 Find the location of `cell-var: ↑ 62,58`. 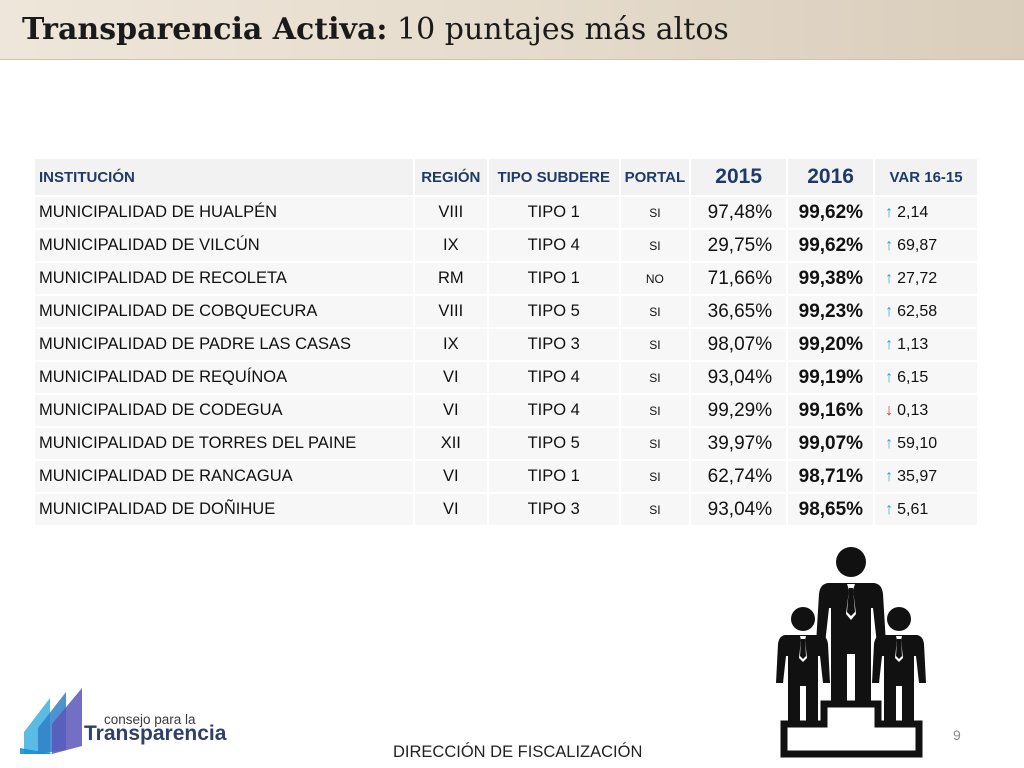

cell-var: ↑ 62,58 is located at coordinates (926, 311).